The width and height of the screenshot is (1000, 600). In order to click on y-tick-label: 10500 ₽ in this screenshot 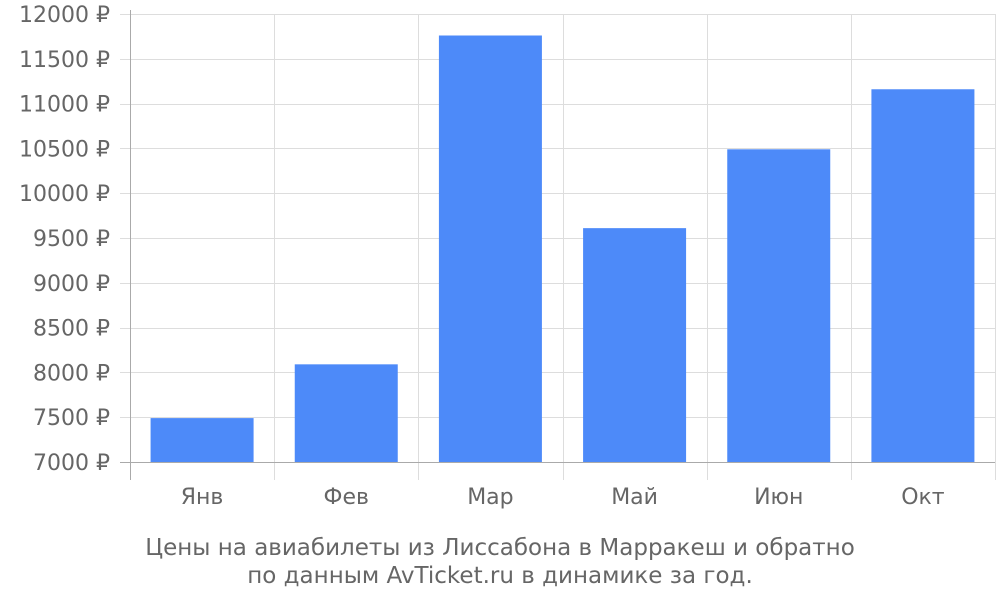, I will do `click(64, 149)`.